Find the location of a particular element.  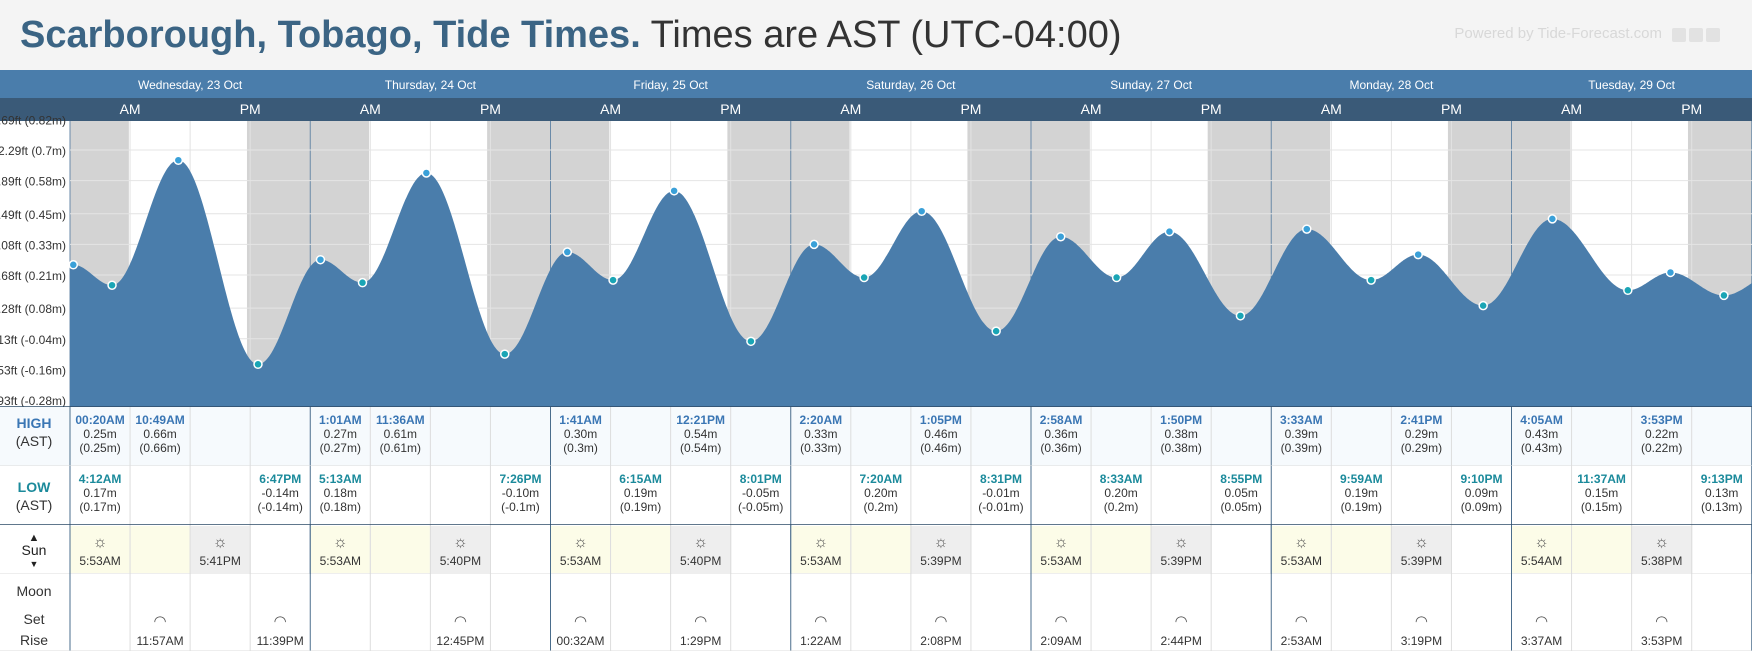

high-tide-height: 0.61m is located at coordinates (400, 434).